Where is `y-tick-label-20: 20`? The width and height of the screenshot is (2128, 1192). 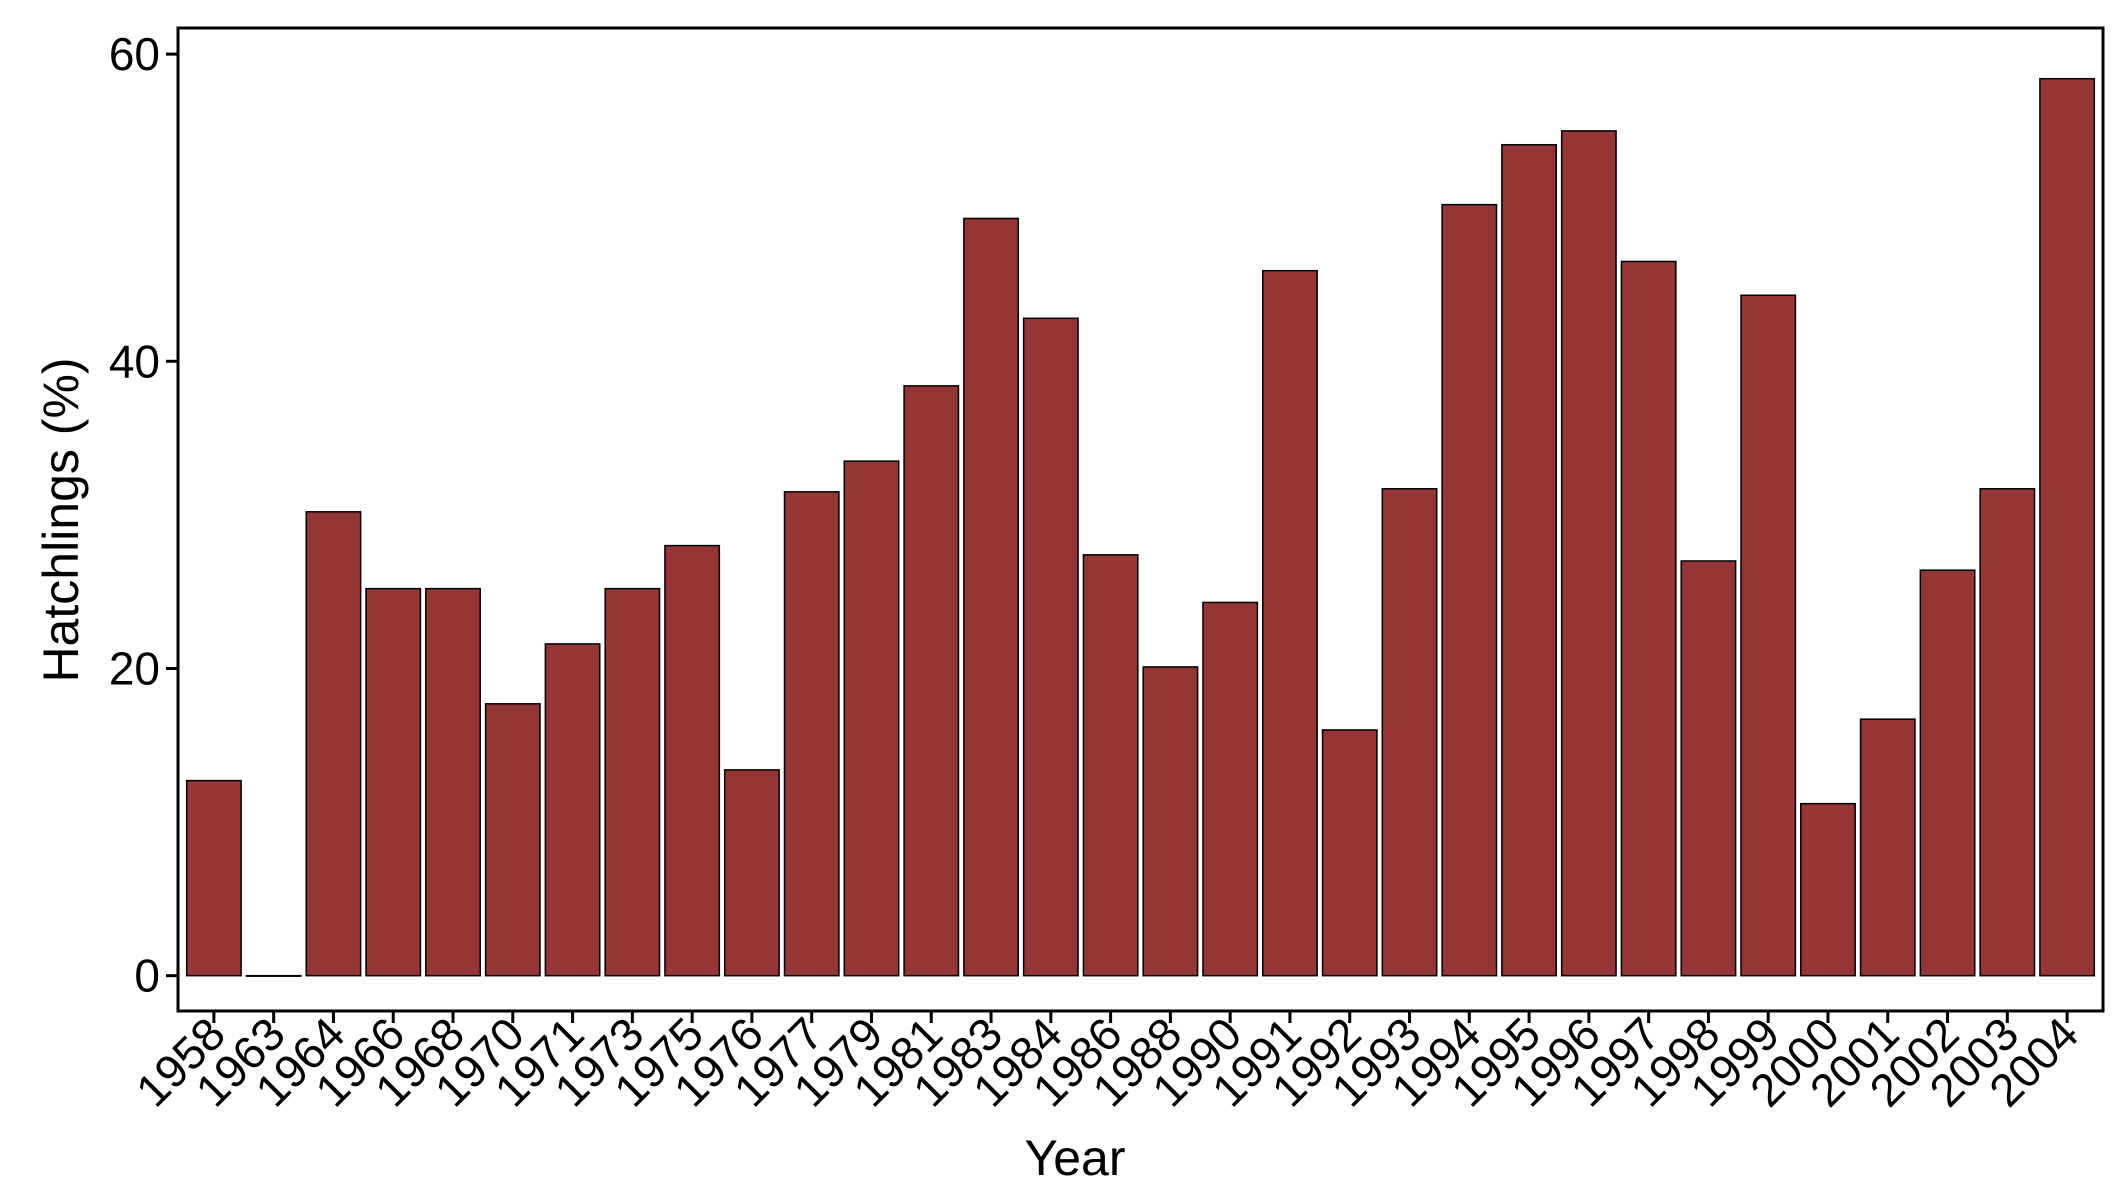
y-tick-label-20: 20 is located at coordinates (134, 668).